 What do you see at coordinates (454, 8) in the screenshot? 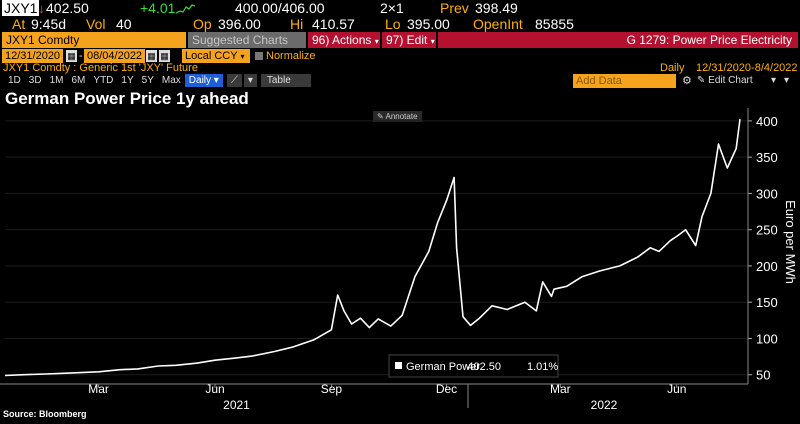
I see `prev-label: Prev` at bounding box center [454, 8].